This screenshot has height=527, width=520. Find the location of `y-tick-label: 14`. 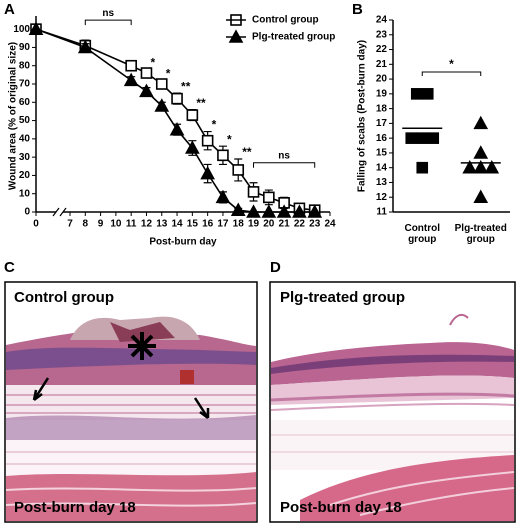

y-tick-label: 14 is located at coordinates (382, 167).